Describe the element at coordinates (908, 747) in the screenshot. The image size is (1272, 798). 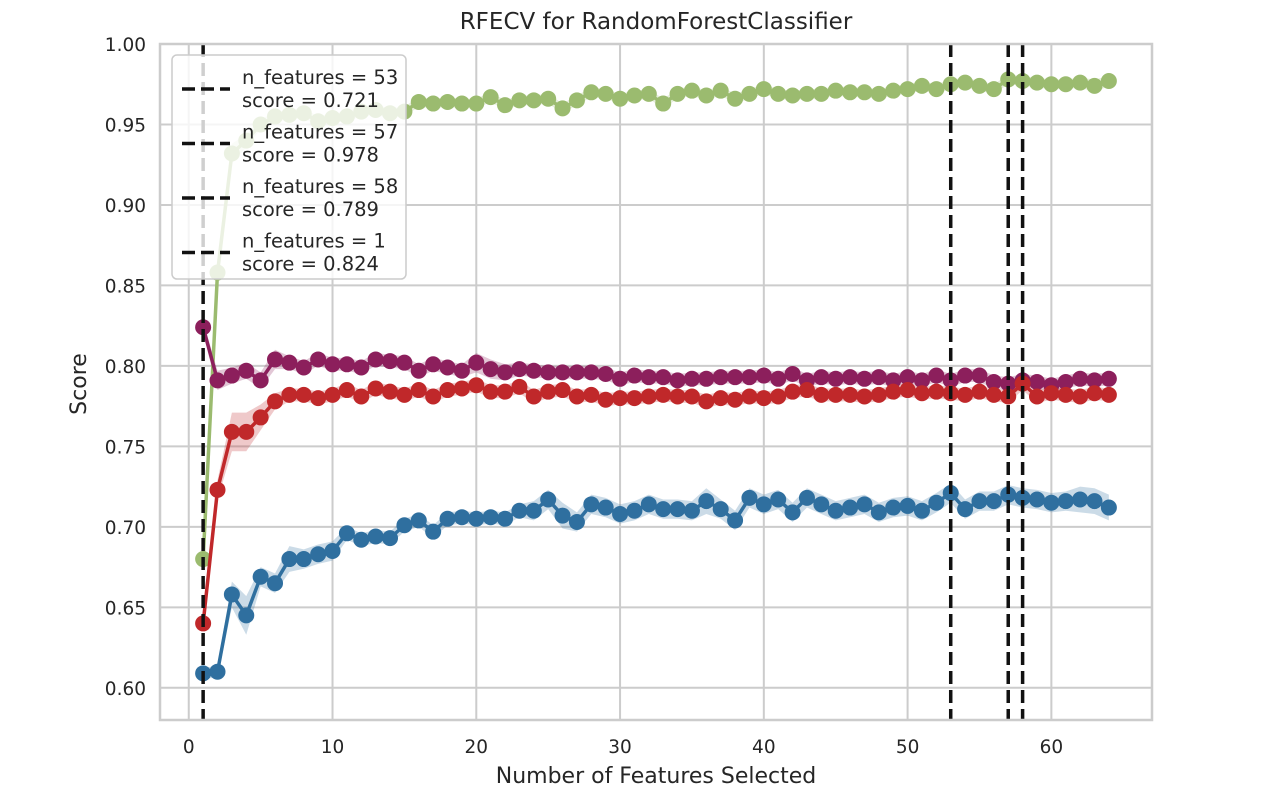
I see `x-tick-label: 50` at that location.